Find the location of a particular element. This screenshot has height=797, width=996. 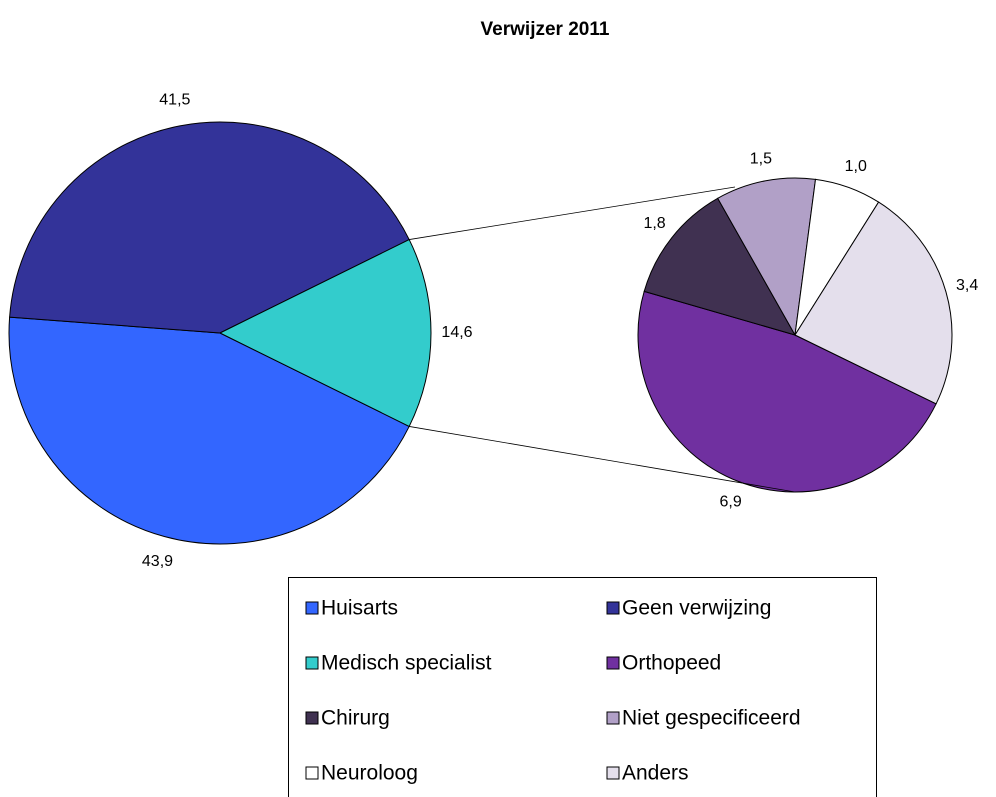

legend-label: Niet gespecificeerd is located at coordinates (711, 718).